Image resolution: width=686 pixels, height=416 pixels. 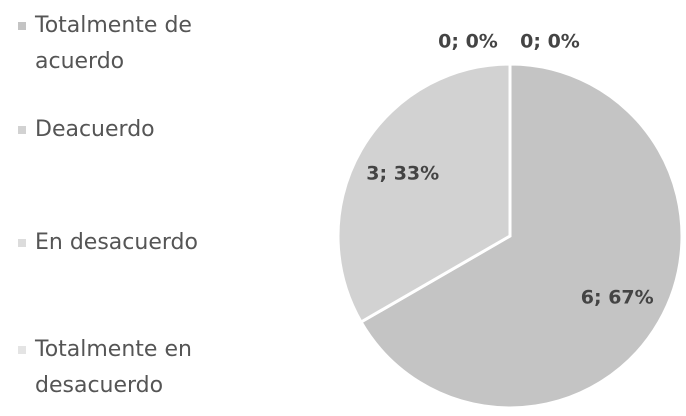 What do you see at coordinates (617, 297) in the screenshot?
I see `data-label: 6; 67%` at bounding box center [617, 297].